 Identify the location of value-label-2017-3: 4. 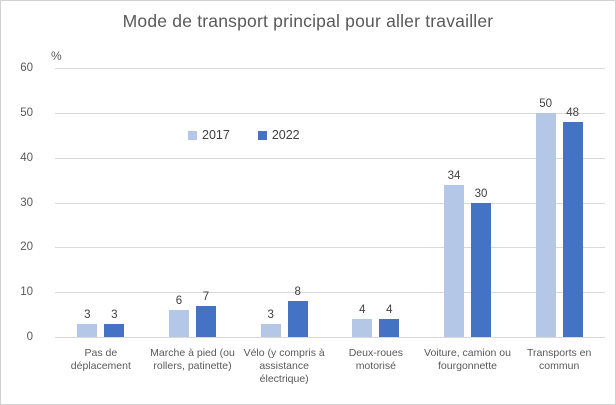
(362, 310).